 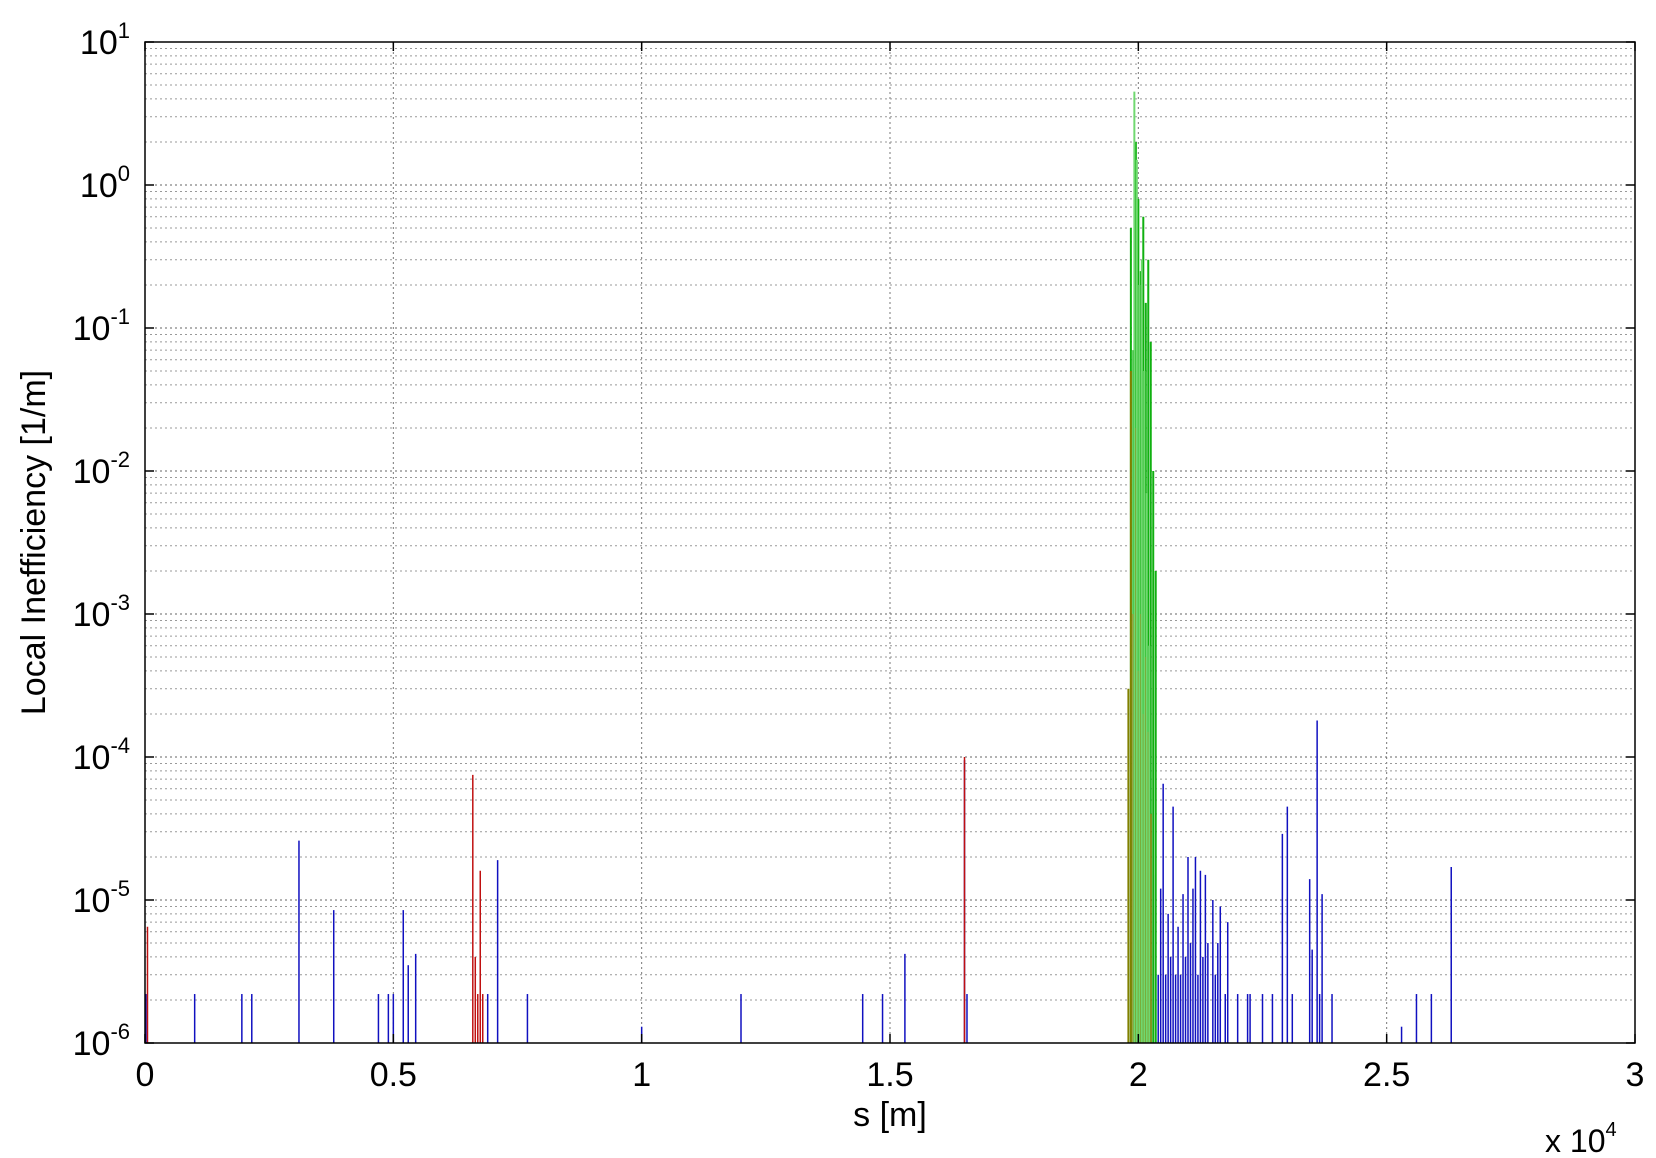 What do you see at coordinates (120, 745) in the screenshot?
I see `y-tick-label-exponent: -4` at bounding box center [120, 745].